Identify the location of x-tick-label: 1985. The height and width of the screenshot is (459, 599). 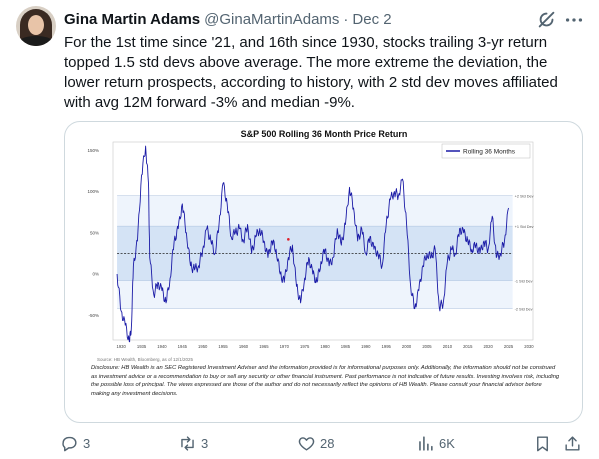
(346, 346).